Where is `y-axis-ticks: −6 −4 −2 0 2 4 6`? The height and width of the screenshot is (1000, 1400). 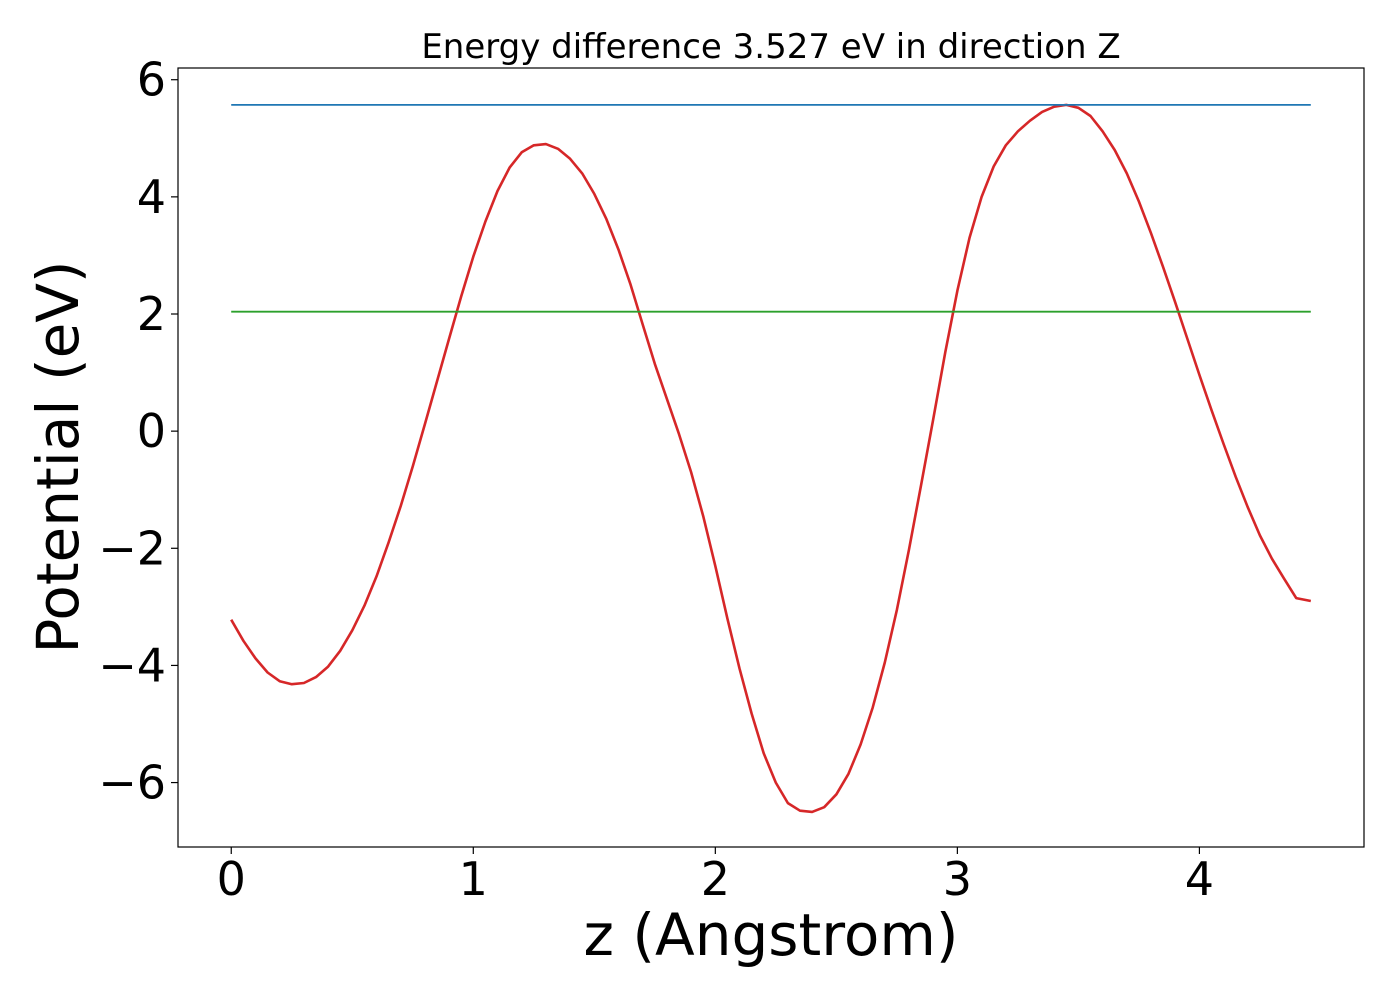
y-axis-ticks: −6 −4 −2 0 2 4 6 is located at coordinates (138, 431).